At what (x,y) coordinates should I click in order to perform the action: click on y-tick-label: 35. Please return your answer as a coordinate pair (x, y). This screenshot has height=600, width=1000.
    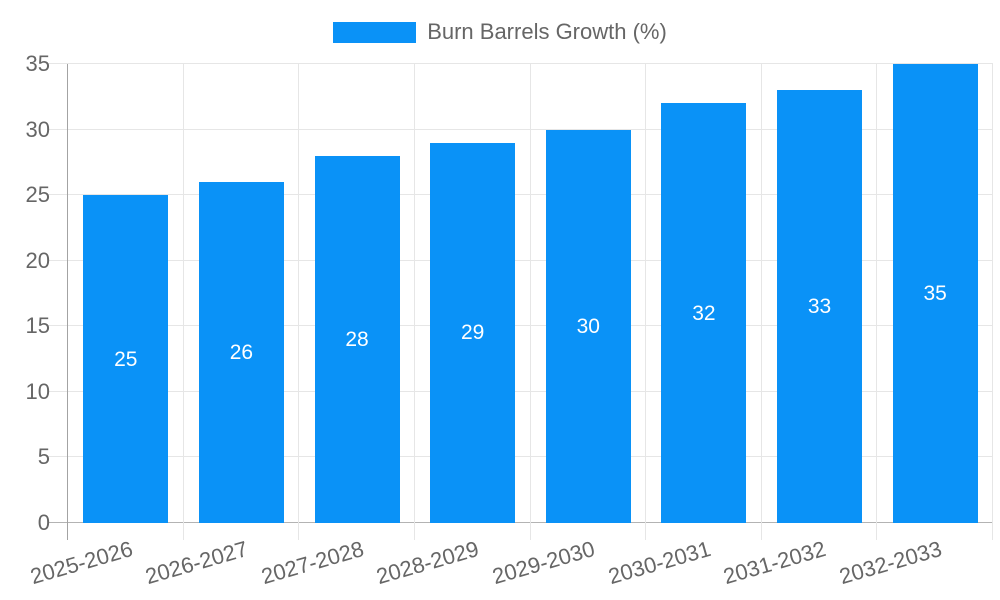
    Looking at the image, I should click on (37, 63).